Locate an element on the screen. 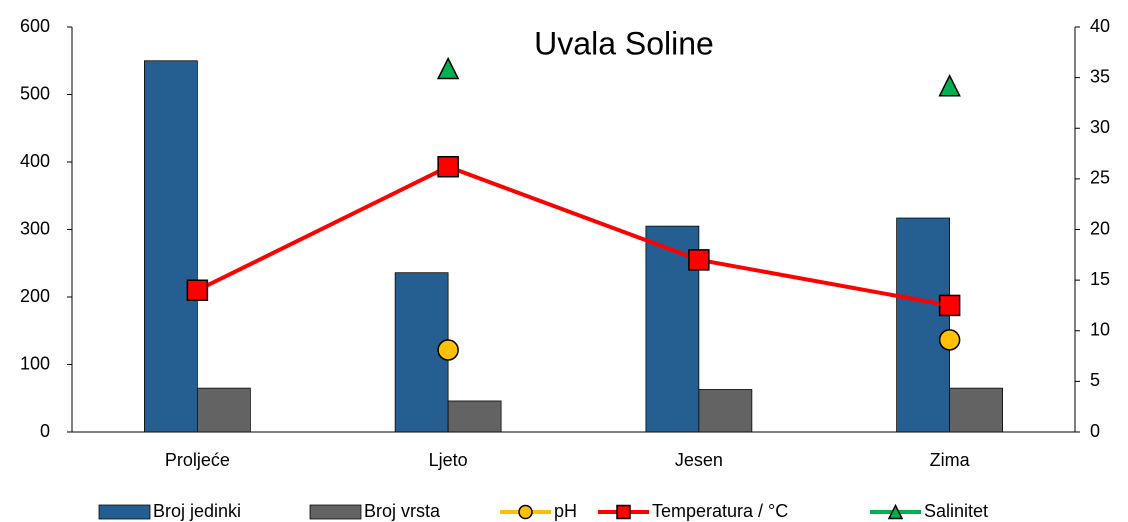  y-tick-label: 0 is located at coordinates (45, 431).